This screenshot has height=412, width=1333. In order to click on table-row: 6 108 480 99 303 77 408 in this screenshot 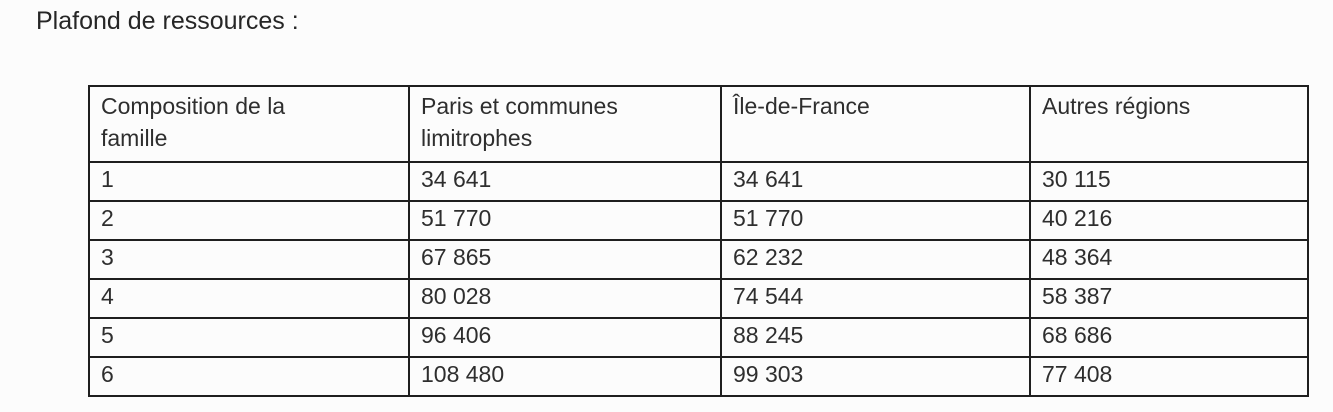, I will do `click(698, 376)`.